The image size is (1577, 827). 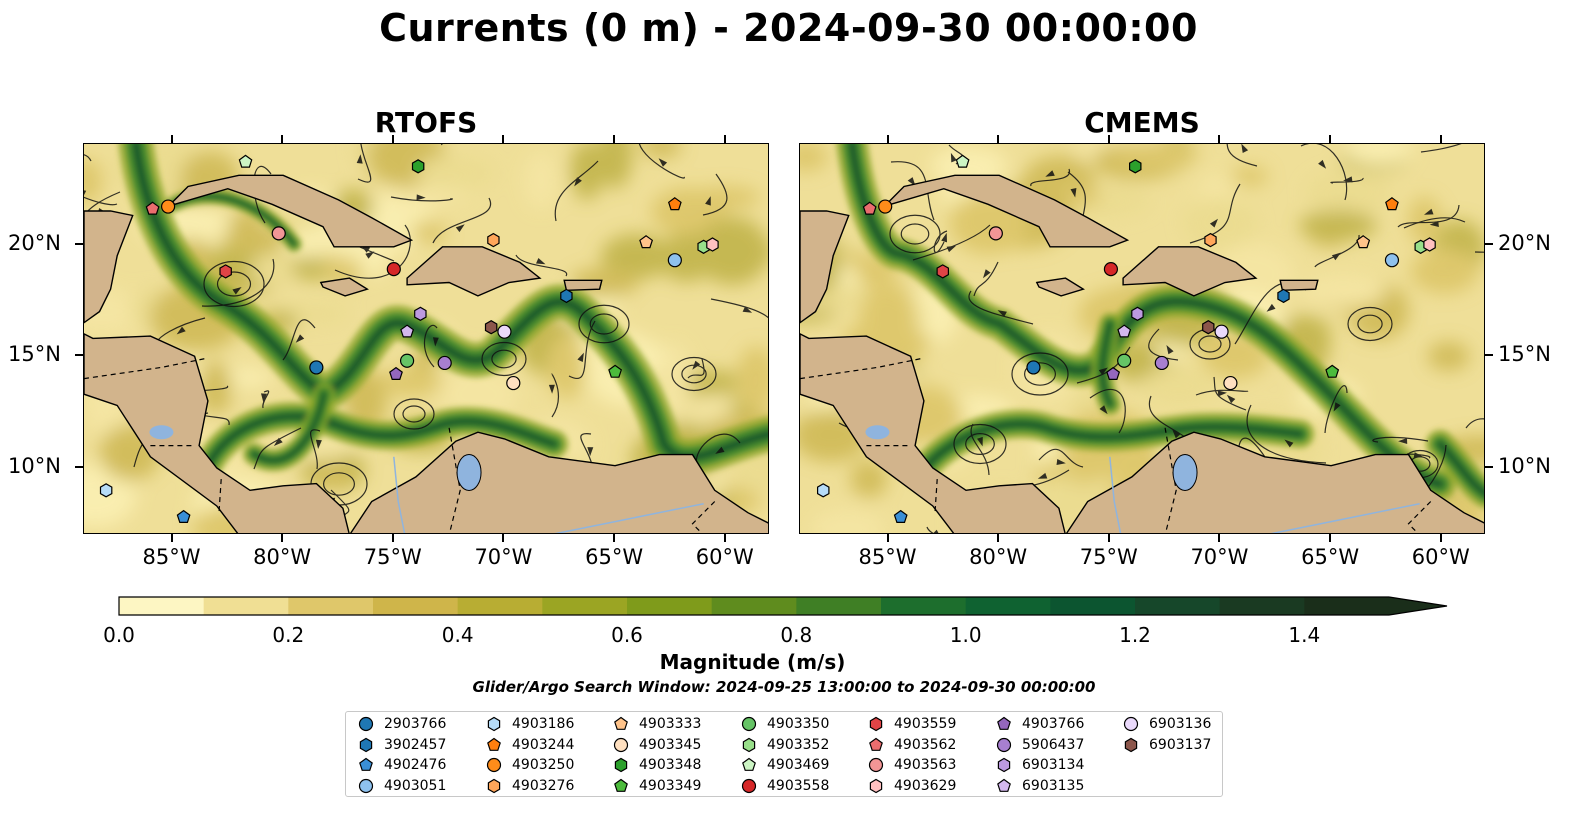 What do you see at coordinates (1524, 242) in the screenshot?
I see `lat-tick-label-right: 20°N` at bounding box center [1524, 242].